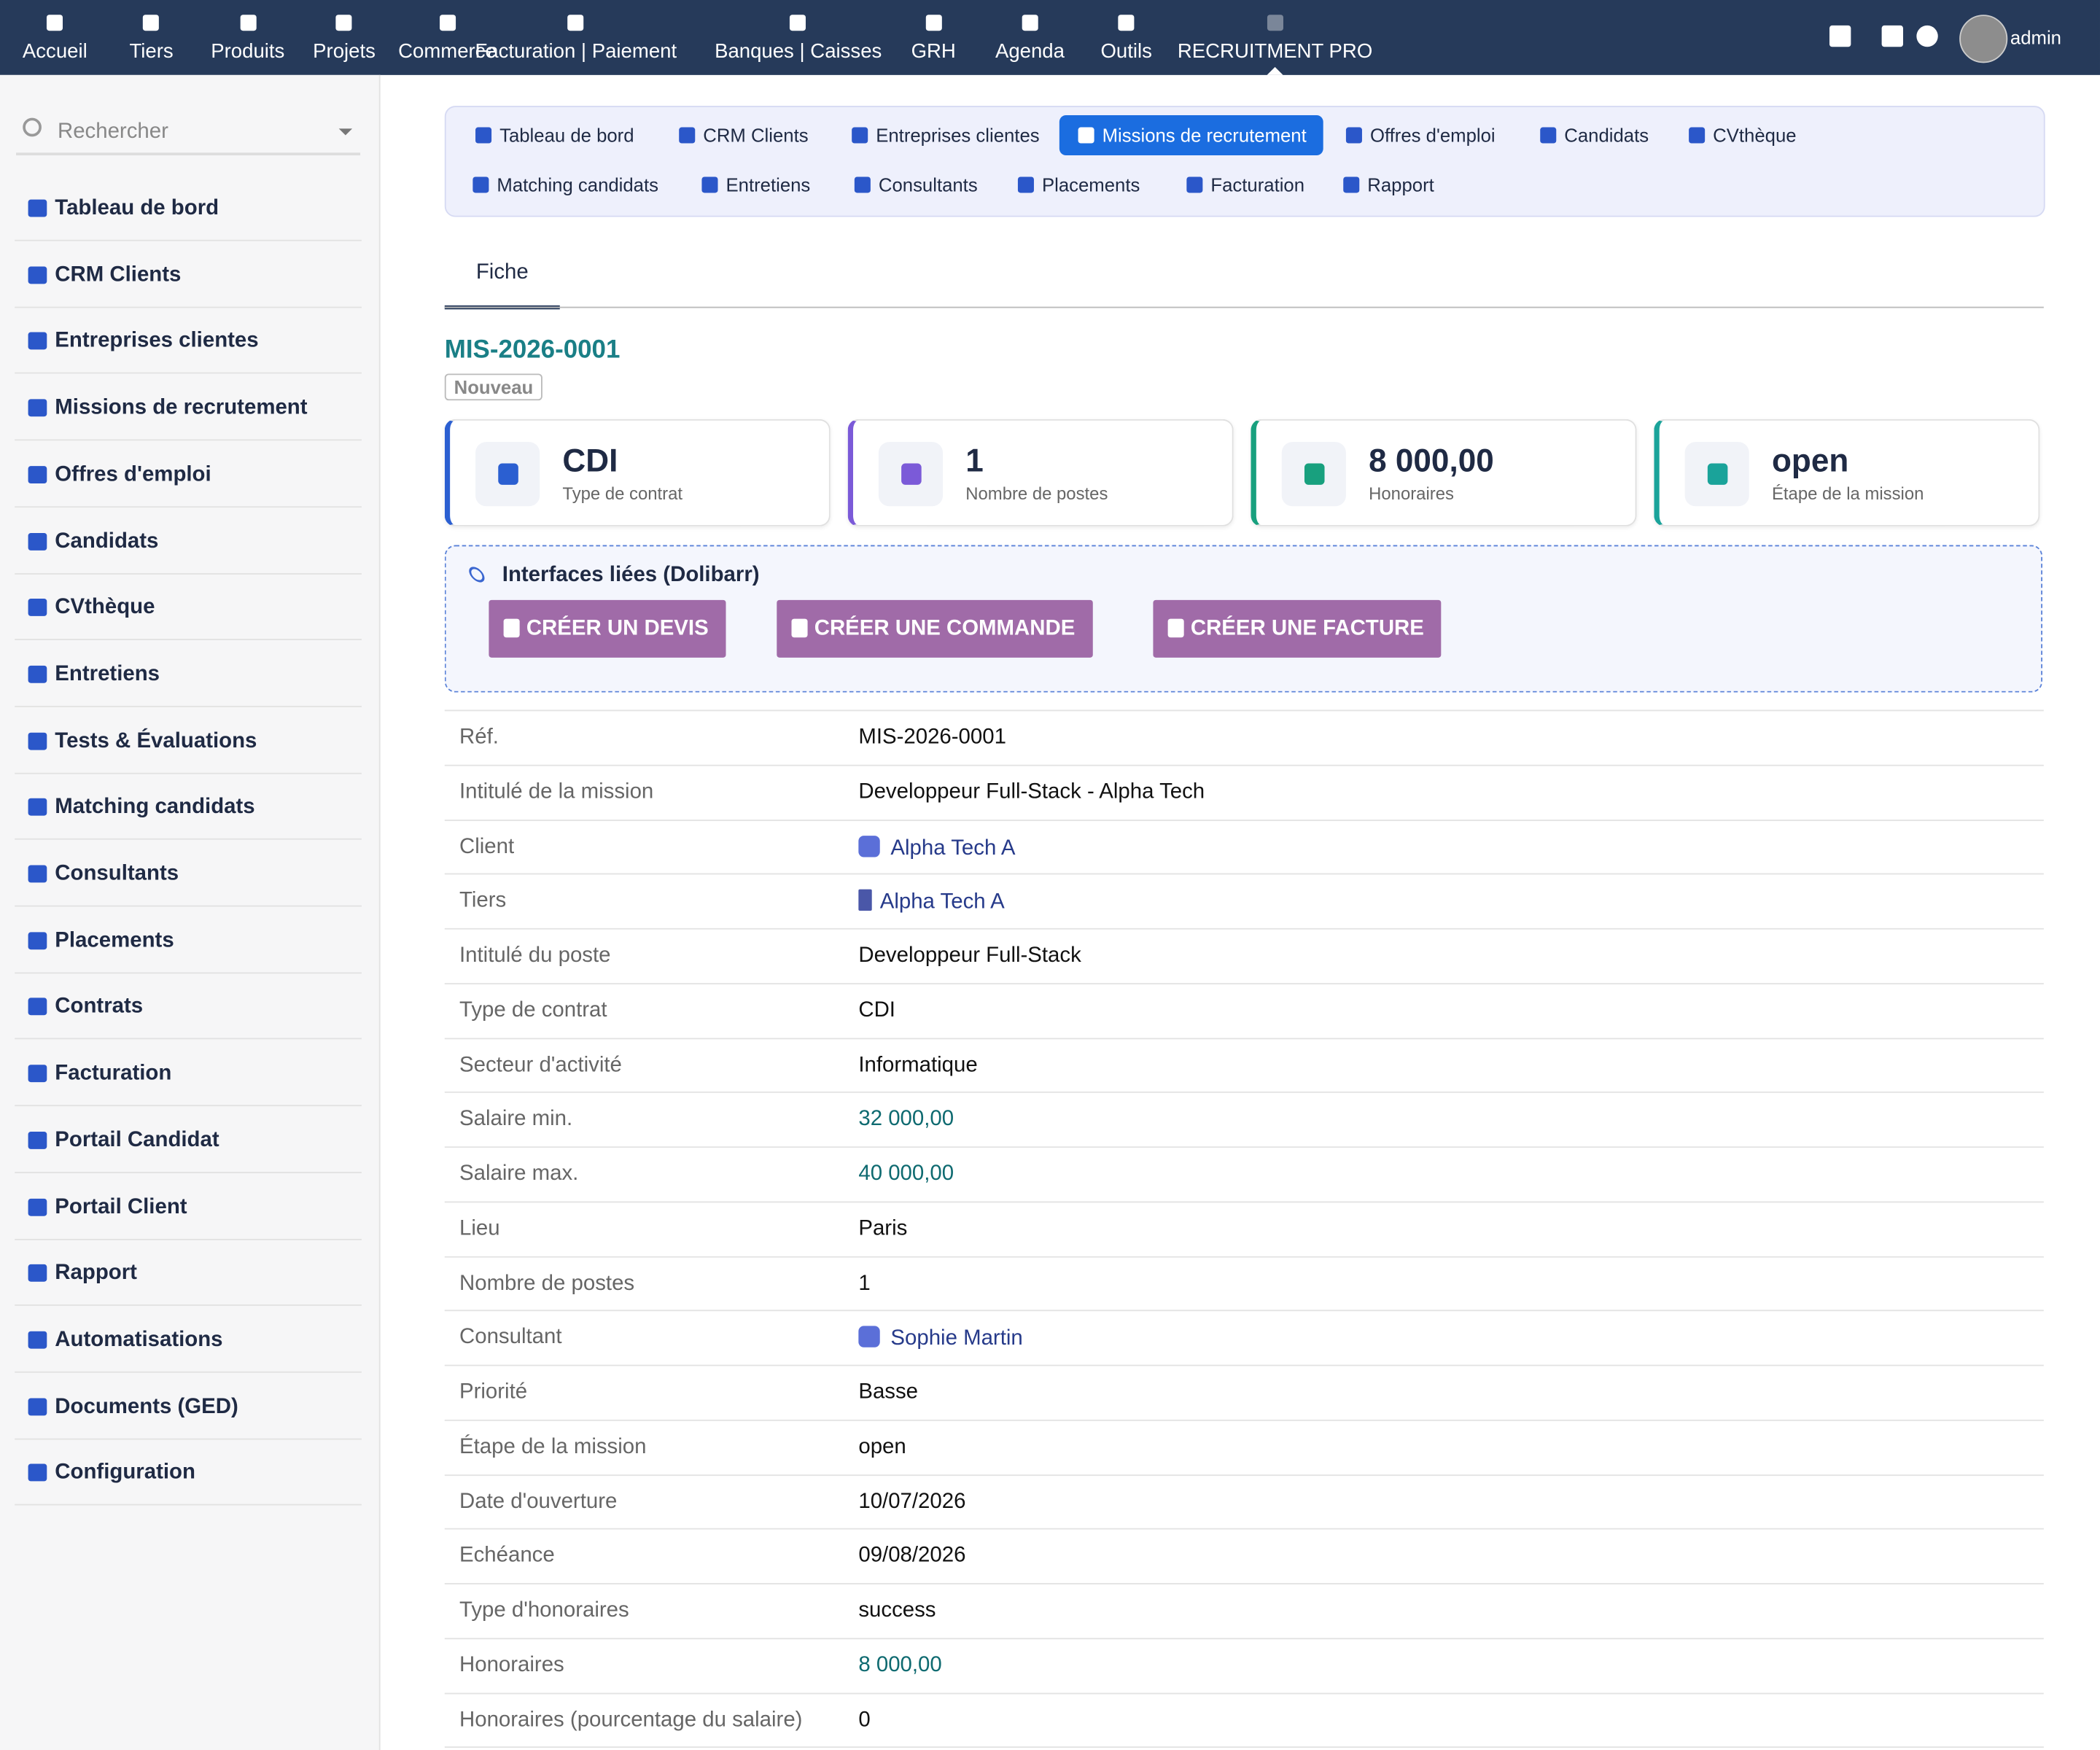  I want to click on sub-nav-item: Missions de recrutement, so click(1191, 135).